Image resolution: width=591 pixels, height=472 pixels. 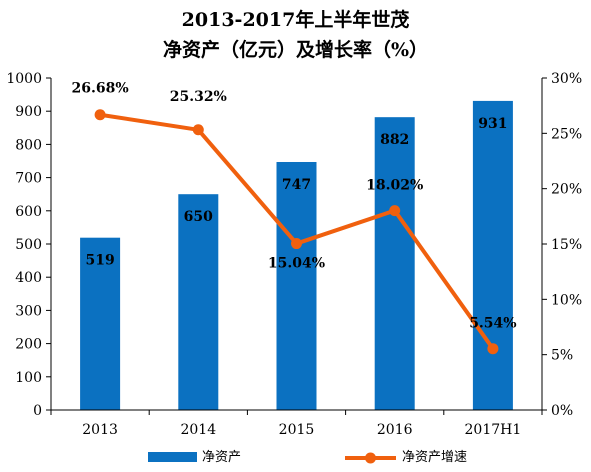 I want to click on legend: 净资产 净资产增速, so click(x=307, y=457).